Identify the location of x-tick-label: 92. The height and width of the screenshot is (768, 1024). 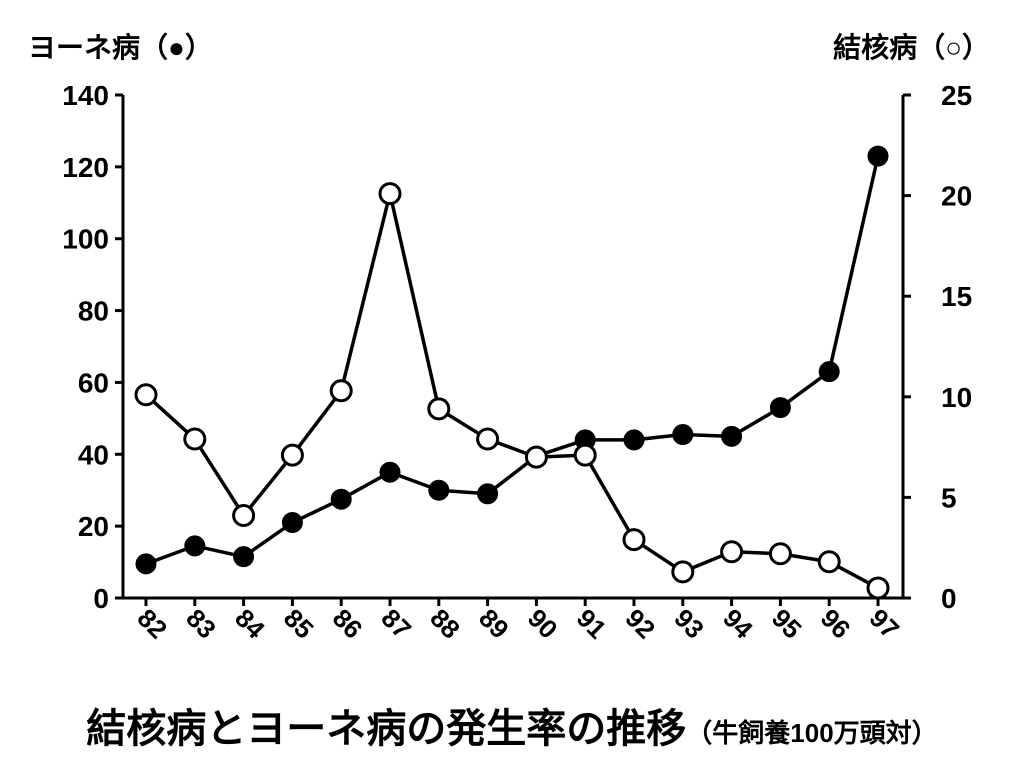
(641, 624).